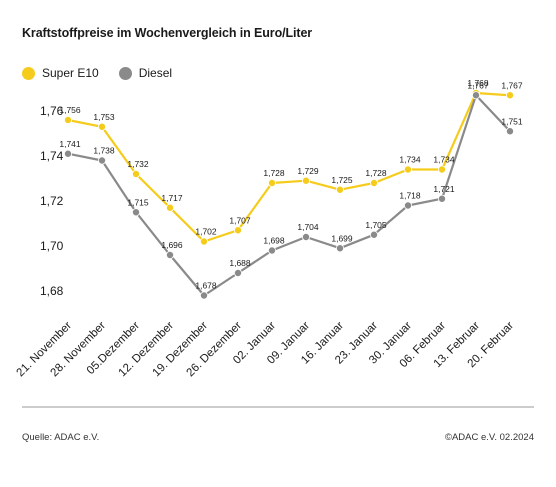  Describe the element at coordinates (512, 85) in the screenshot. I see `data-label-super-e10: 1,767` at that location.